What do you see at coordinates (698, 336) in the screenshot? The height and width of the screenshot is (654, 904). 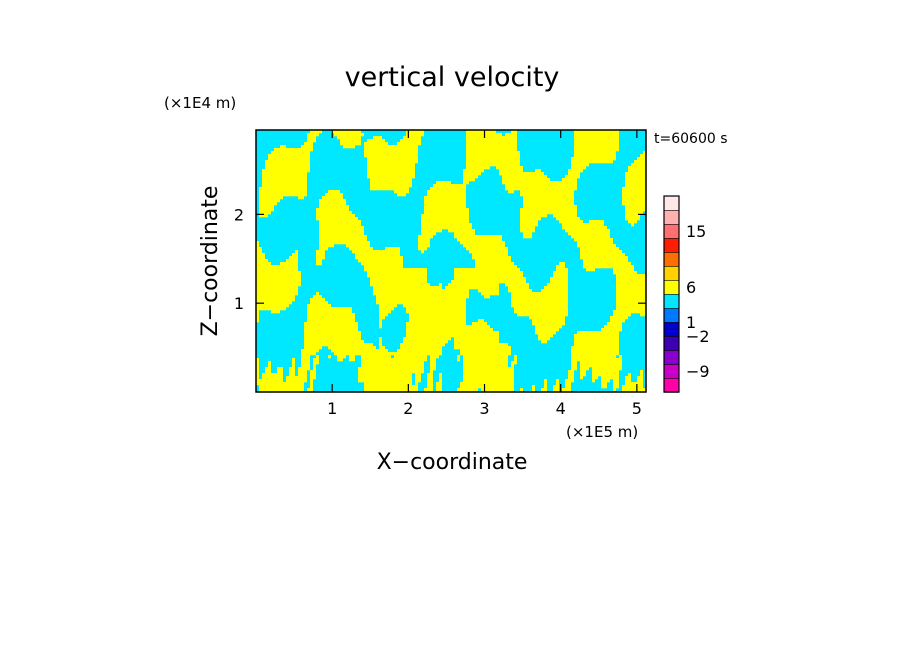 I see `colorbar-label: −2` at bounding box center [698, 336].